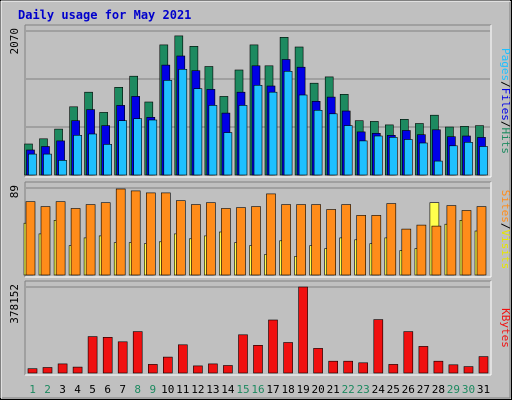 This screenshot has height=400, width=512. What do you see at coordinates (197, 389) in the screenshot?
I see `x-tick-label: 12` at bounding box center [197, 389].